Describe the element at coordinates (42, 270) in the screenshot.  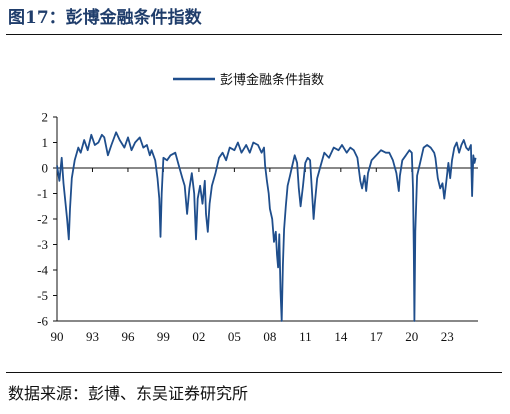
I see `y-tick-label: -4` at that location.